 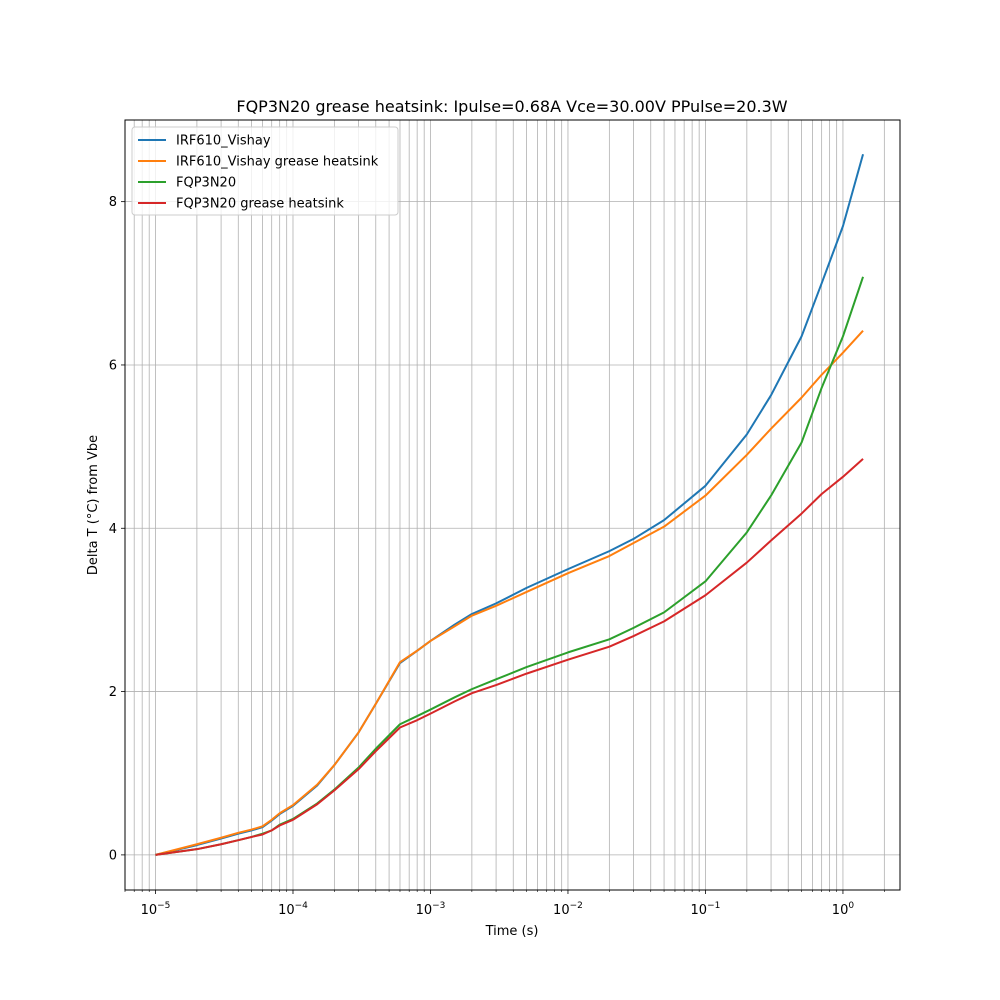 I want to click on y-tick-label: 0, so click(x=113, y=855).